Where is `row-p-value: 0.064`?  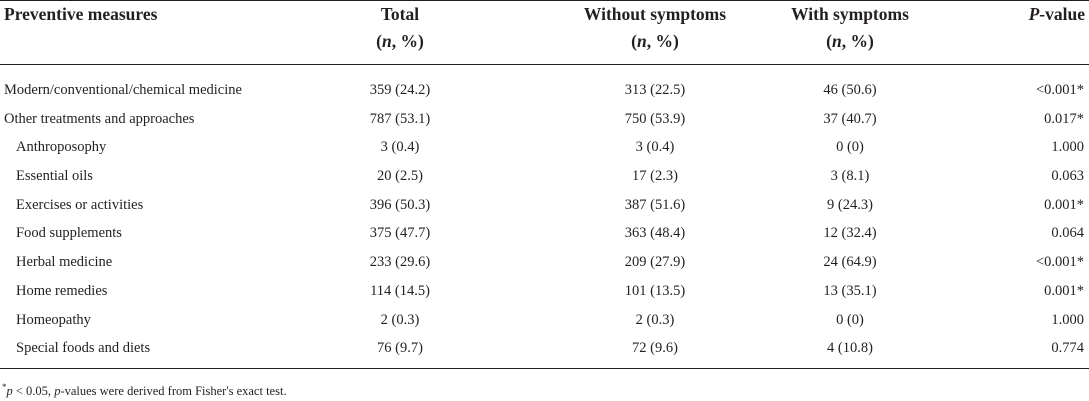 row-p-value: 0.064 is located at coordinates (1067, 233).